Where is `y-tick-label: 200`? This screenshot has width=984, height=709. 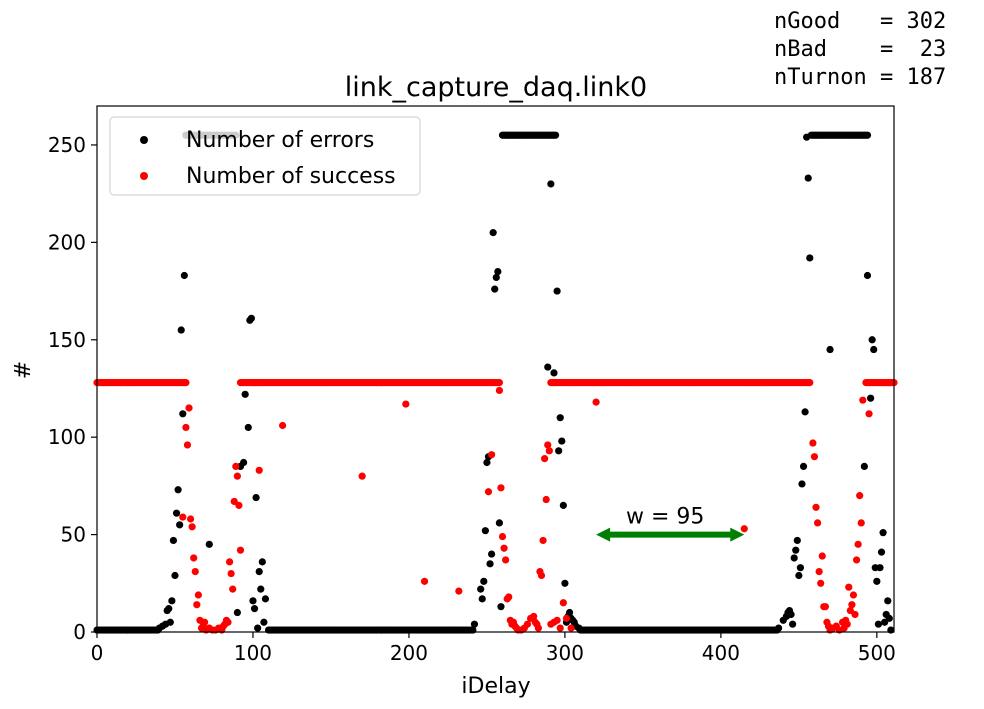
y-tick-label: 200 is located at coordinates (67, 242).